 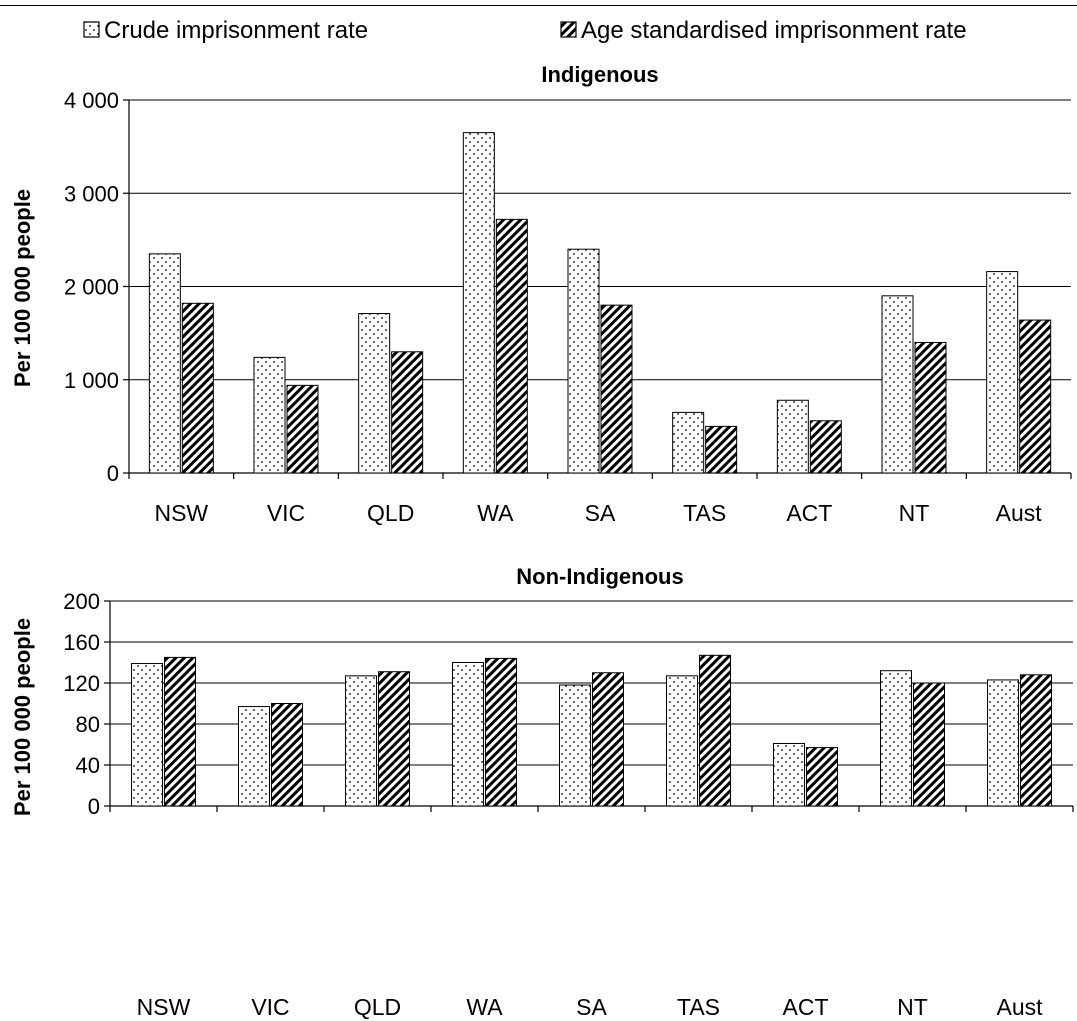 What do you see at coordinates (91, 29) in the screenshot?
I see `legend-crude-swatch` at bounding box center [91, 29].